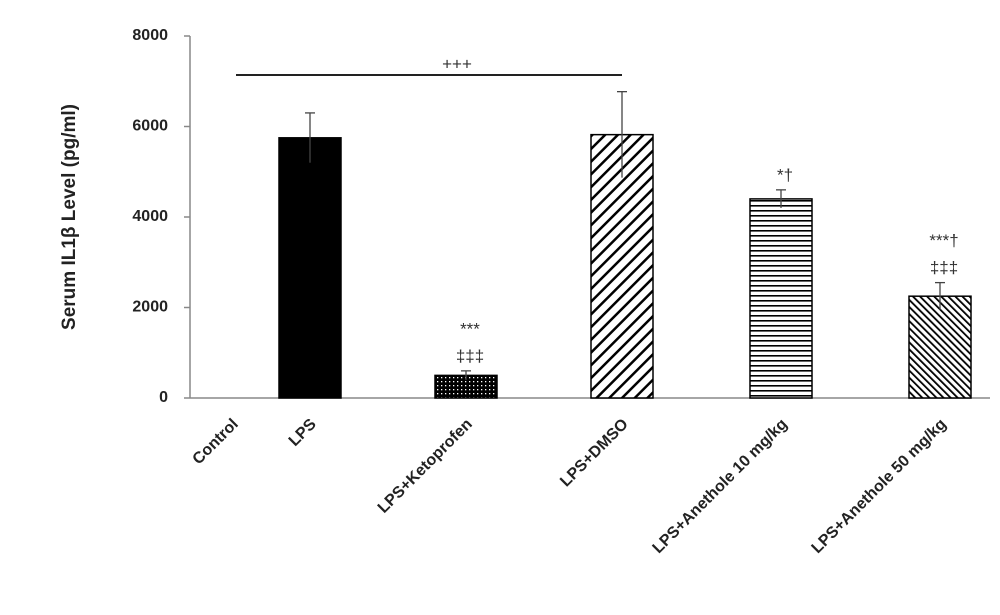  What do you see at coordinates (879, 486) in the screenshot?
I see `x-tick-label: LPS+Anethole 50 mg/kg` at bounding box center [879, 486].